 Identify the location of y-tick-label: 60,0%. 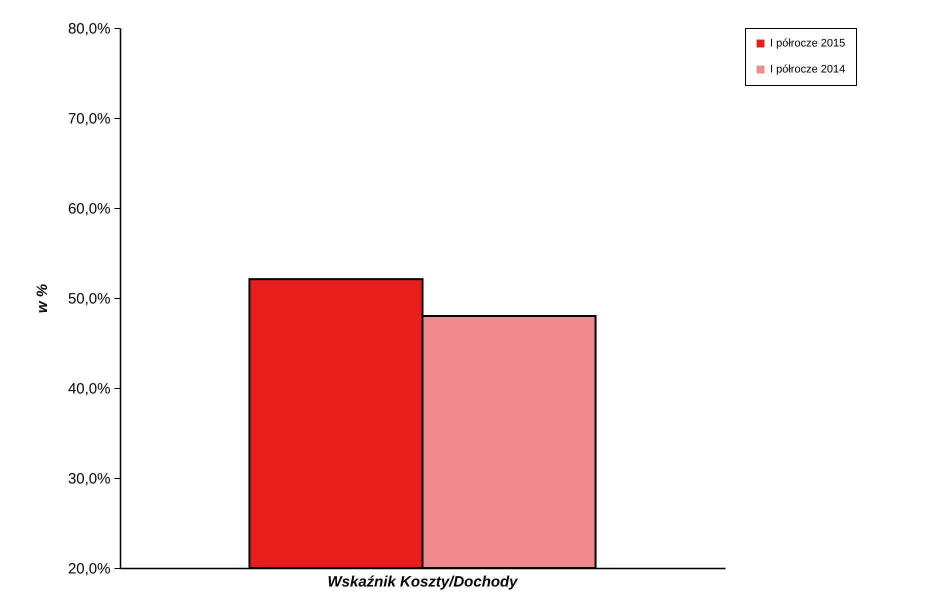
(89, 209).